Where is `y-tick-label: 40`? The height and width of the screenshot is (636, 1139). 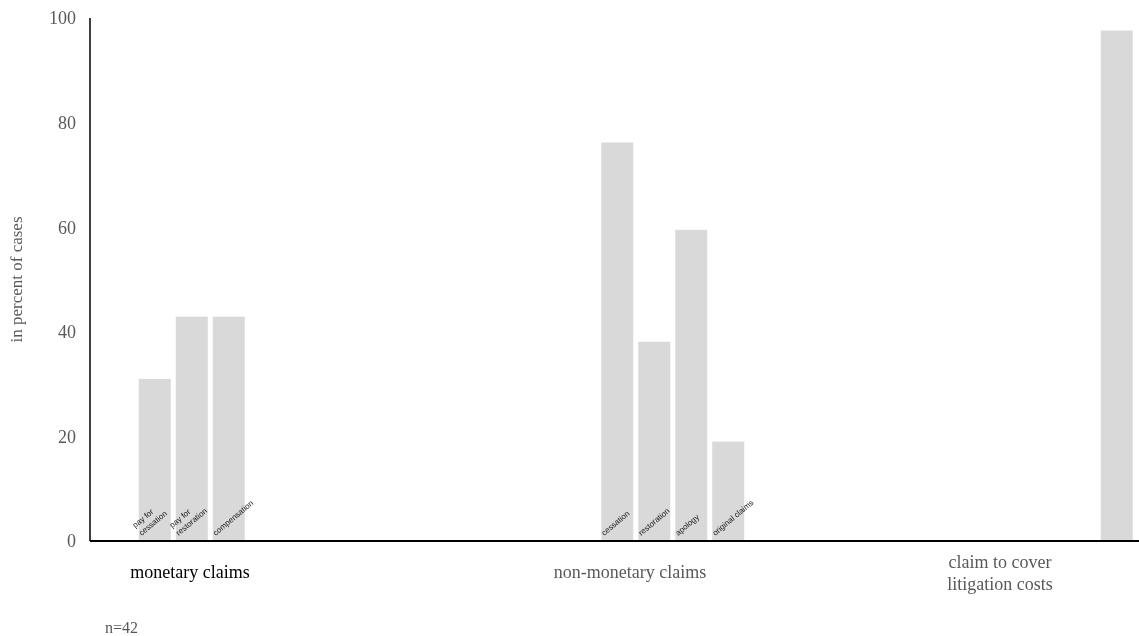 y-tick-label: 40 is located at coordinates (67, 332).